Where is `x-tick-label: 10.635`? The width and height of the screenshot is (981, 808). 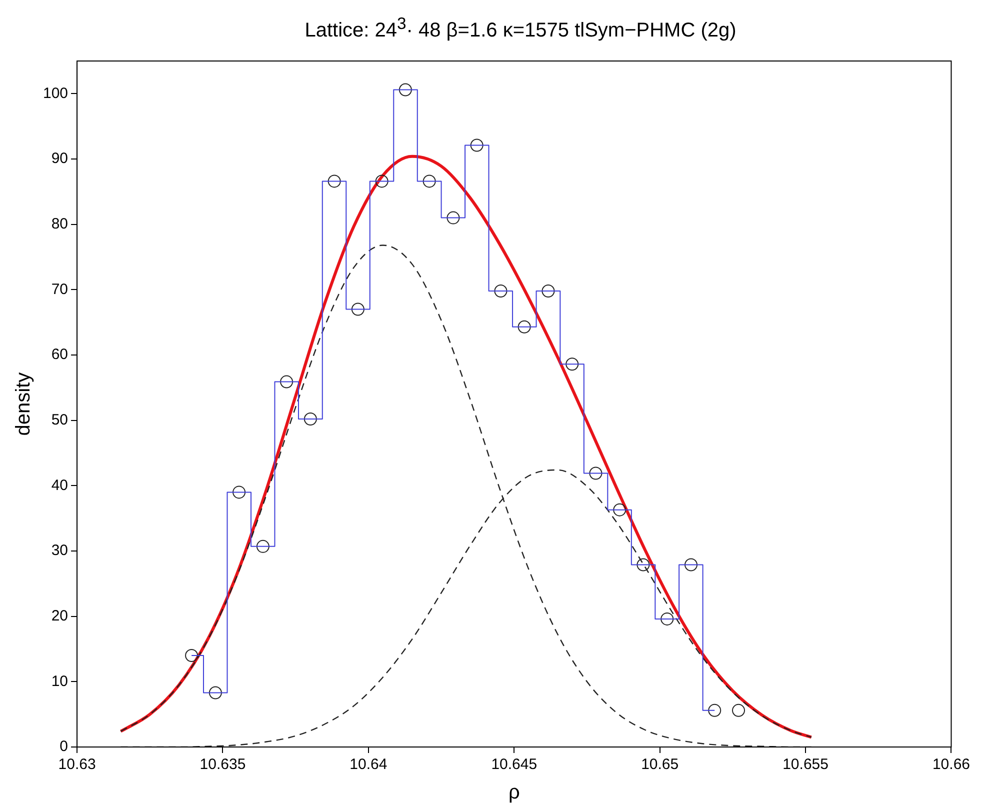
x-tick-label: 10.635 is located at coordinates (223, 764).